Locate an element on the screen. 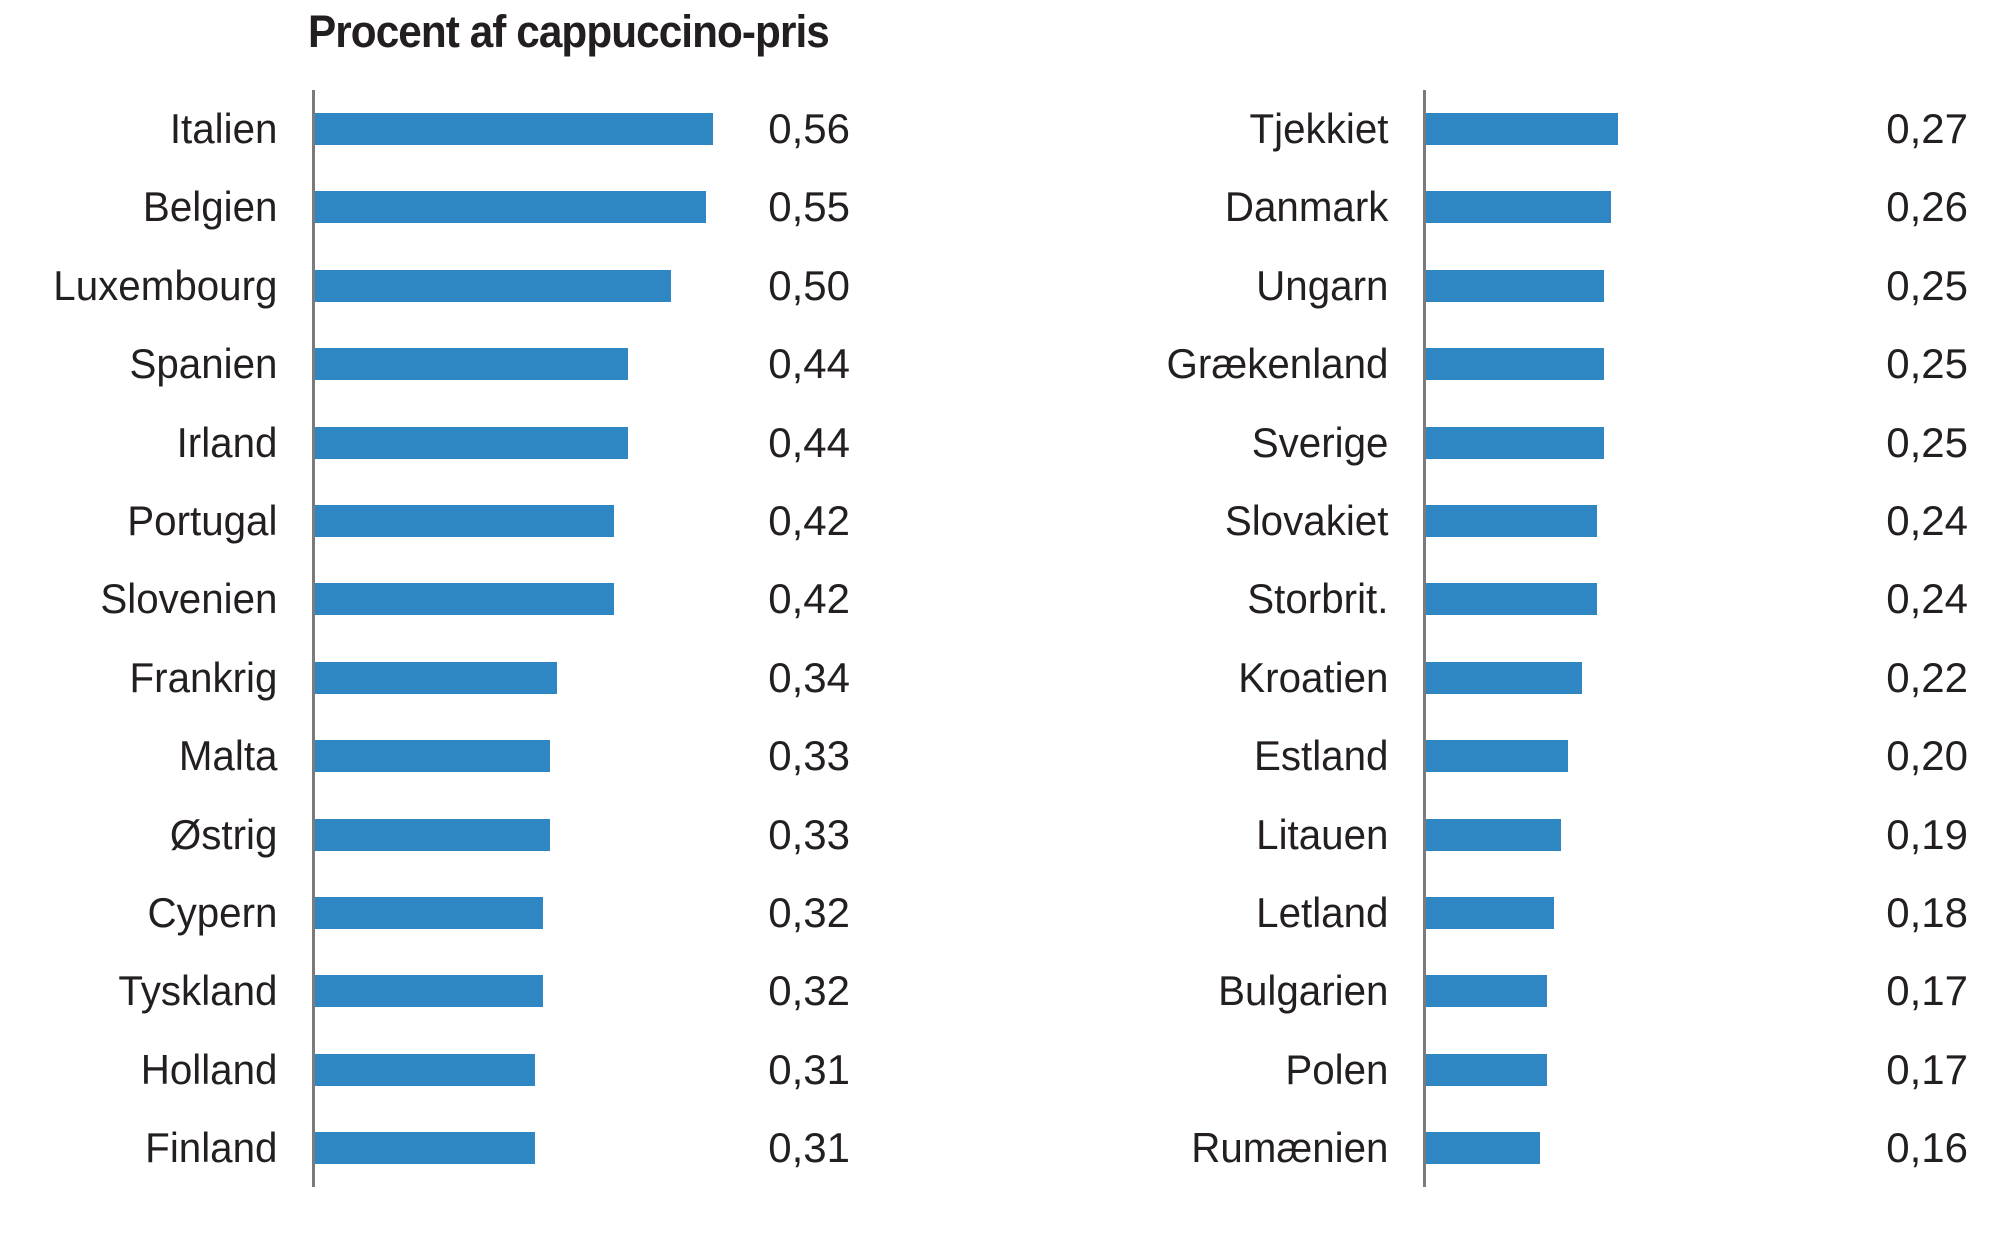  chart-row: Letland 0,18 is located at coordinates (1539, 913).